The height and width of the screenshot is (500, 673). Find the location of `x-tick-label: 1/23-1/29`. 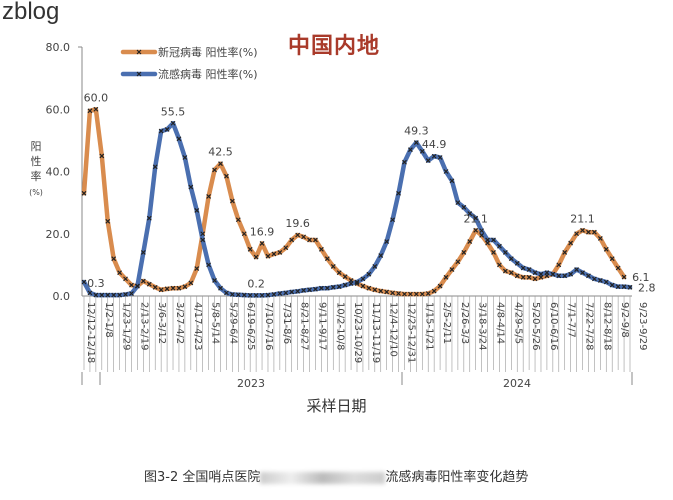

x-tick-label: 1/23-1/29 is located at coordinates (126, 326).